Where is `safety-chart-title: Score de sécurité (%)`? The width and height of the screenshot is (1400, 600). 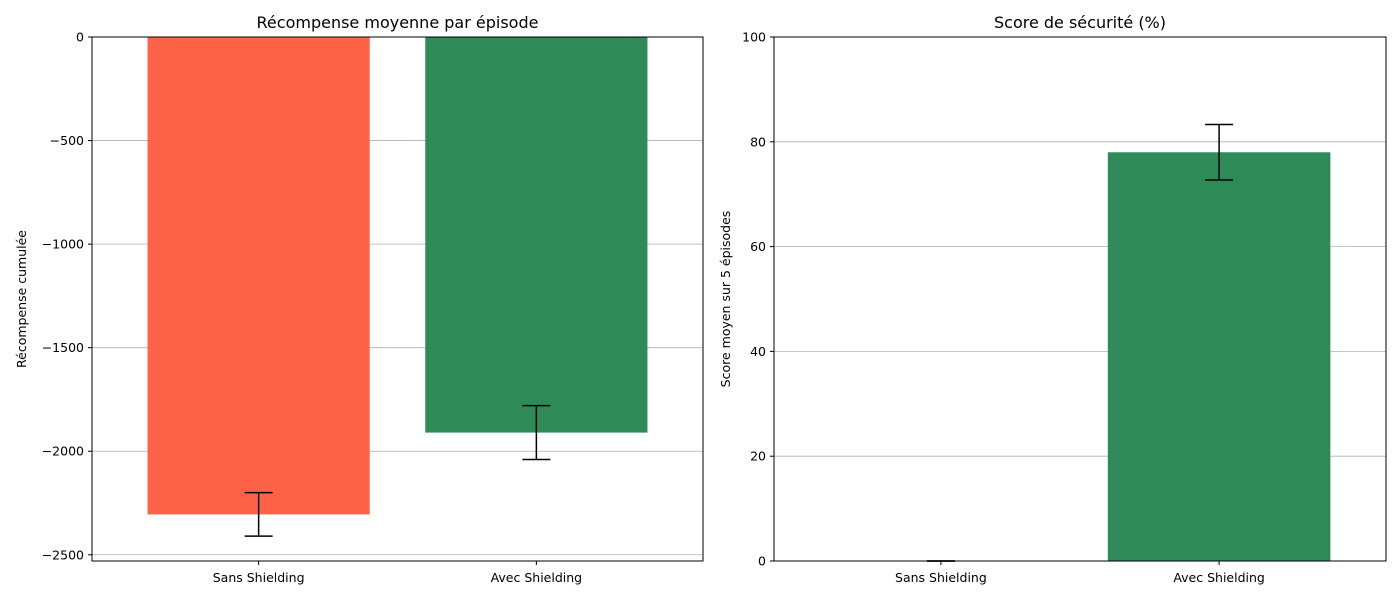 safety-chart-title: Score de sécurité (%) is located at coordinates (1080, 22).